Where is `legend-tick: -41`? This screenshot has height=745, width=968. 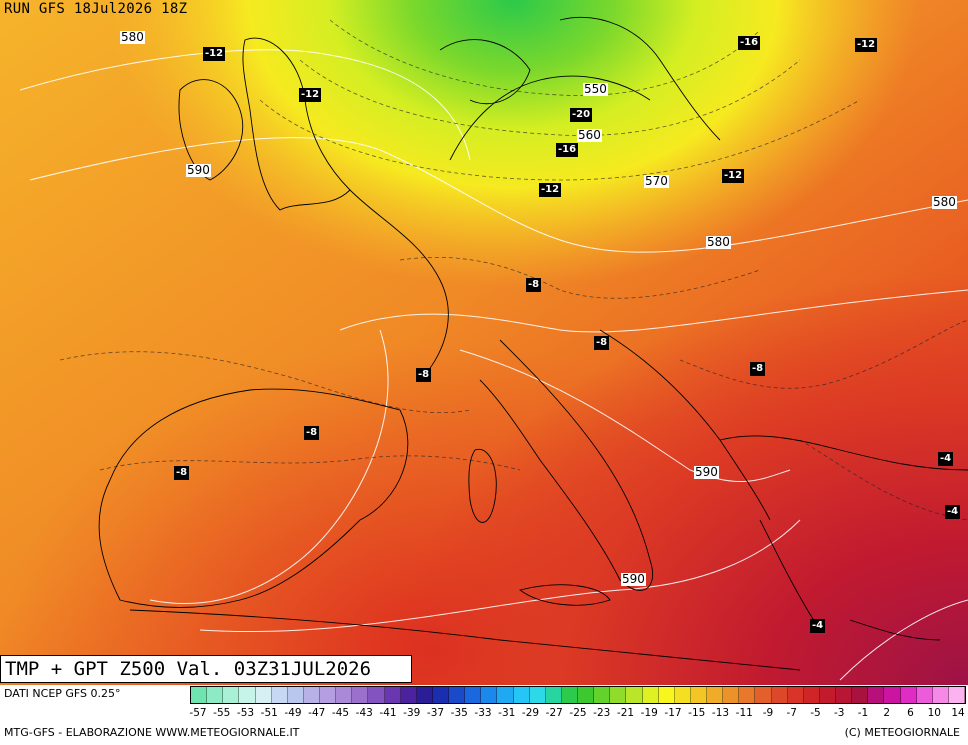
legend-tick: -41 is located at coordinates (388, 713).